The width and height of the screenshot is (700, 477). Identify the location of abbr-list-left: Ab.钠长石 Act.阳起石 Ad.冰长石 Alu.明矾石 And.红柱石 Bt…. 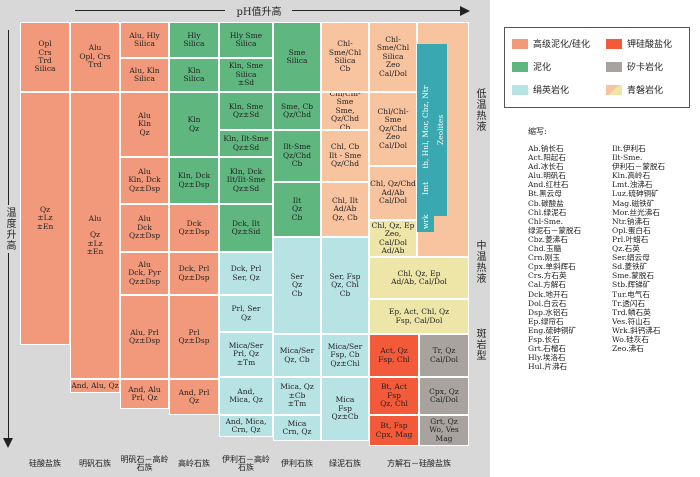
(555, 258).